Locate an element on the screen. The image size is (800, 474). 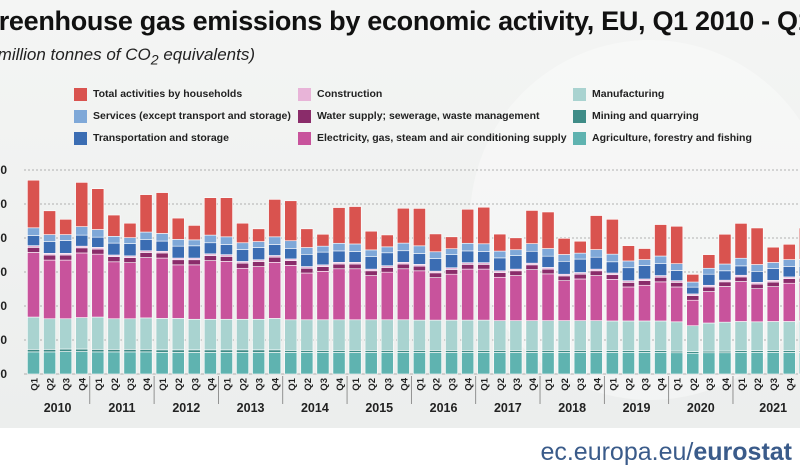
legend-item: Transportation and storage is located at coordinates (151, 138).